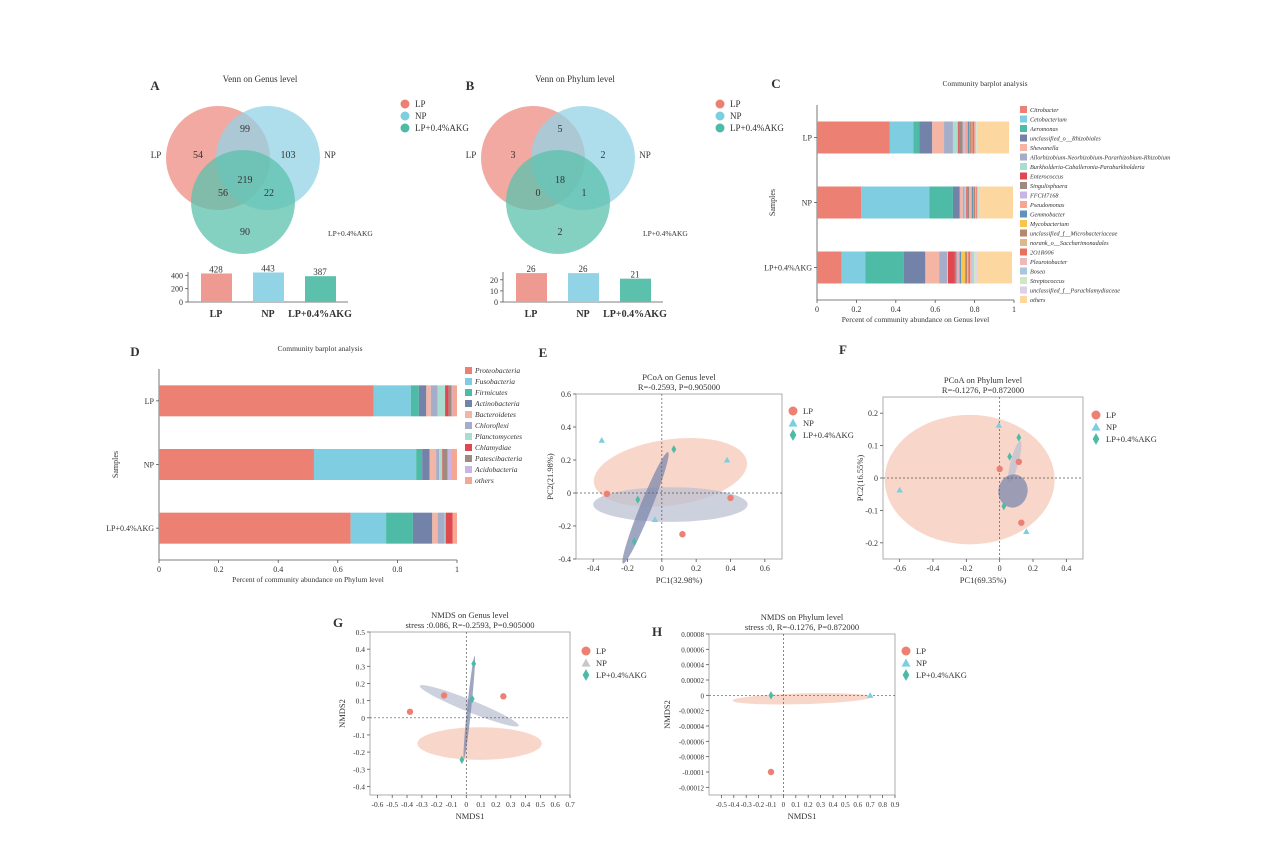  What do you see at coordinates (155, 85) in the screenshot?
I see `panel-label-a: A` at bounding box center [155, 85].